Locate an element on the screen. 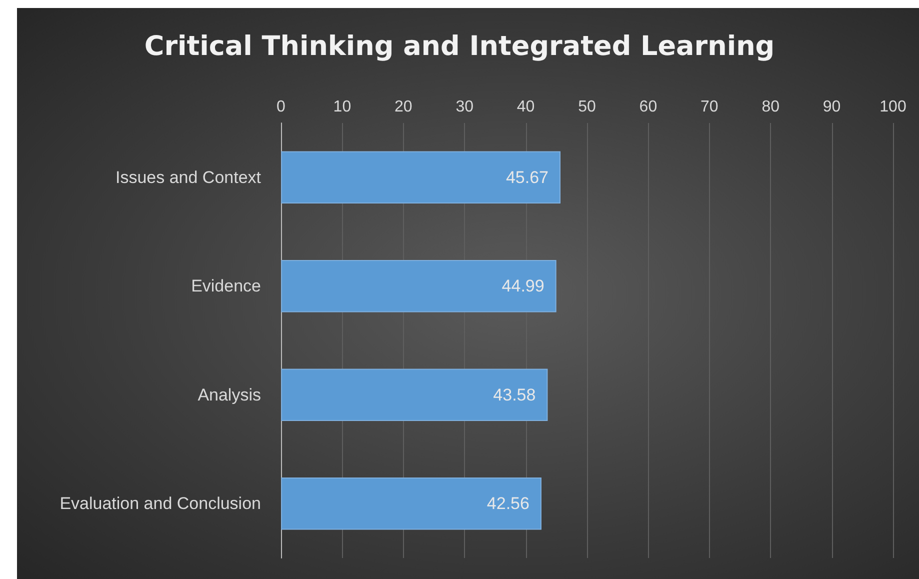 The image size is (919, 579). x-tick-label: 80 is located at coordinates (771, 107).